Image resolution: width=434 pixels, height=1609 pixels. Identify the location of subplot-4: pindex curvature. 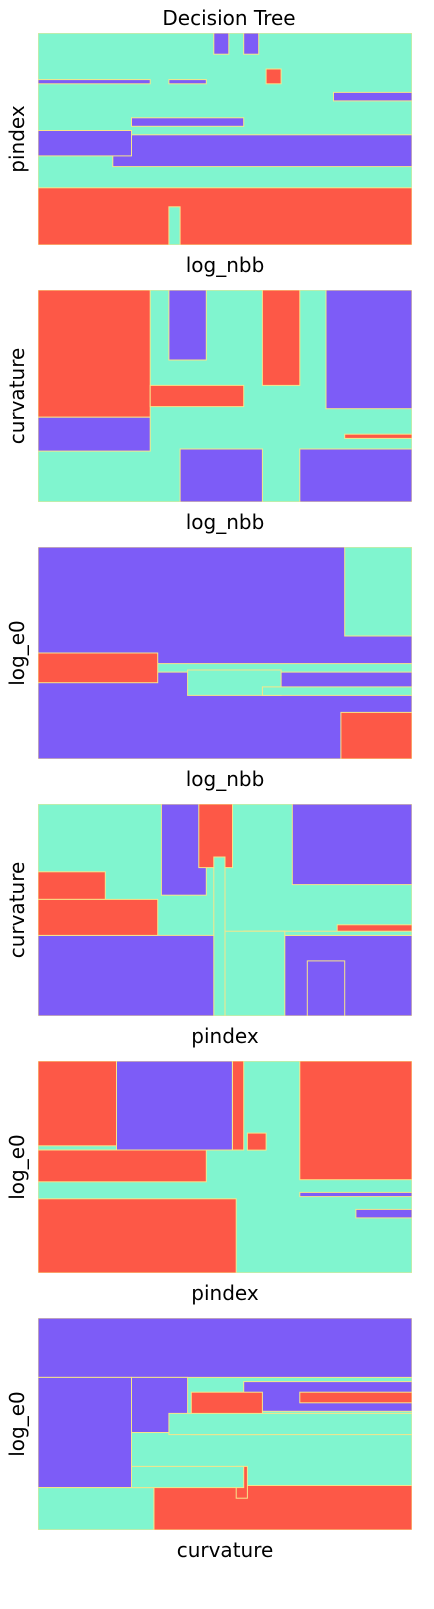
(208, 926).